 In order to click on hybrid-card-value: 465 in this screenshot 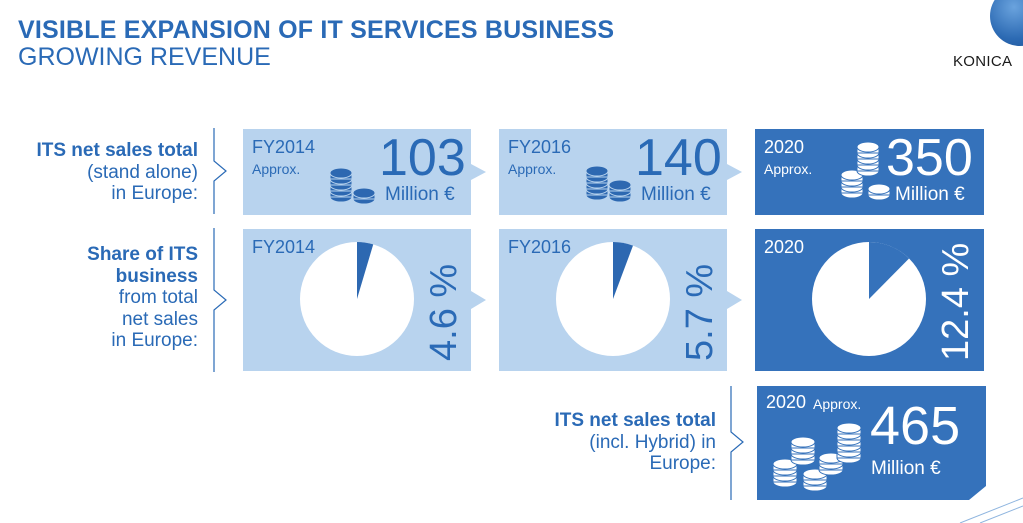, I will do `click(915, 426)`.